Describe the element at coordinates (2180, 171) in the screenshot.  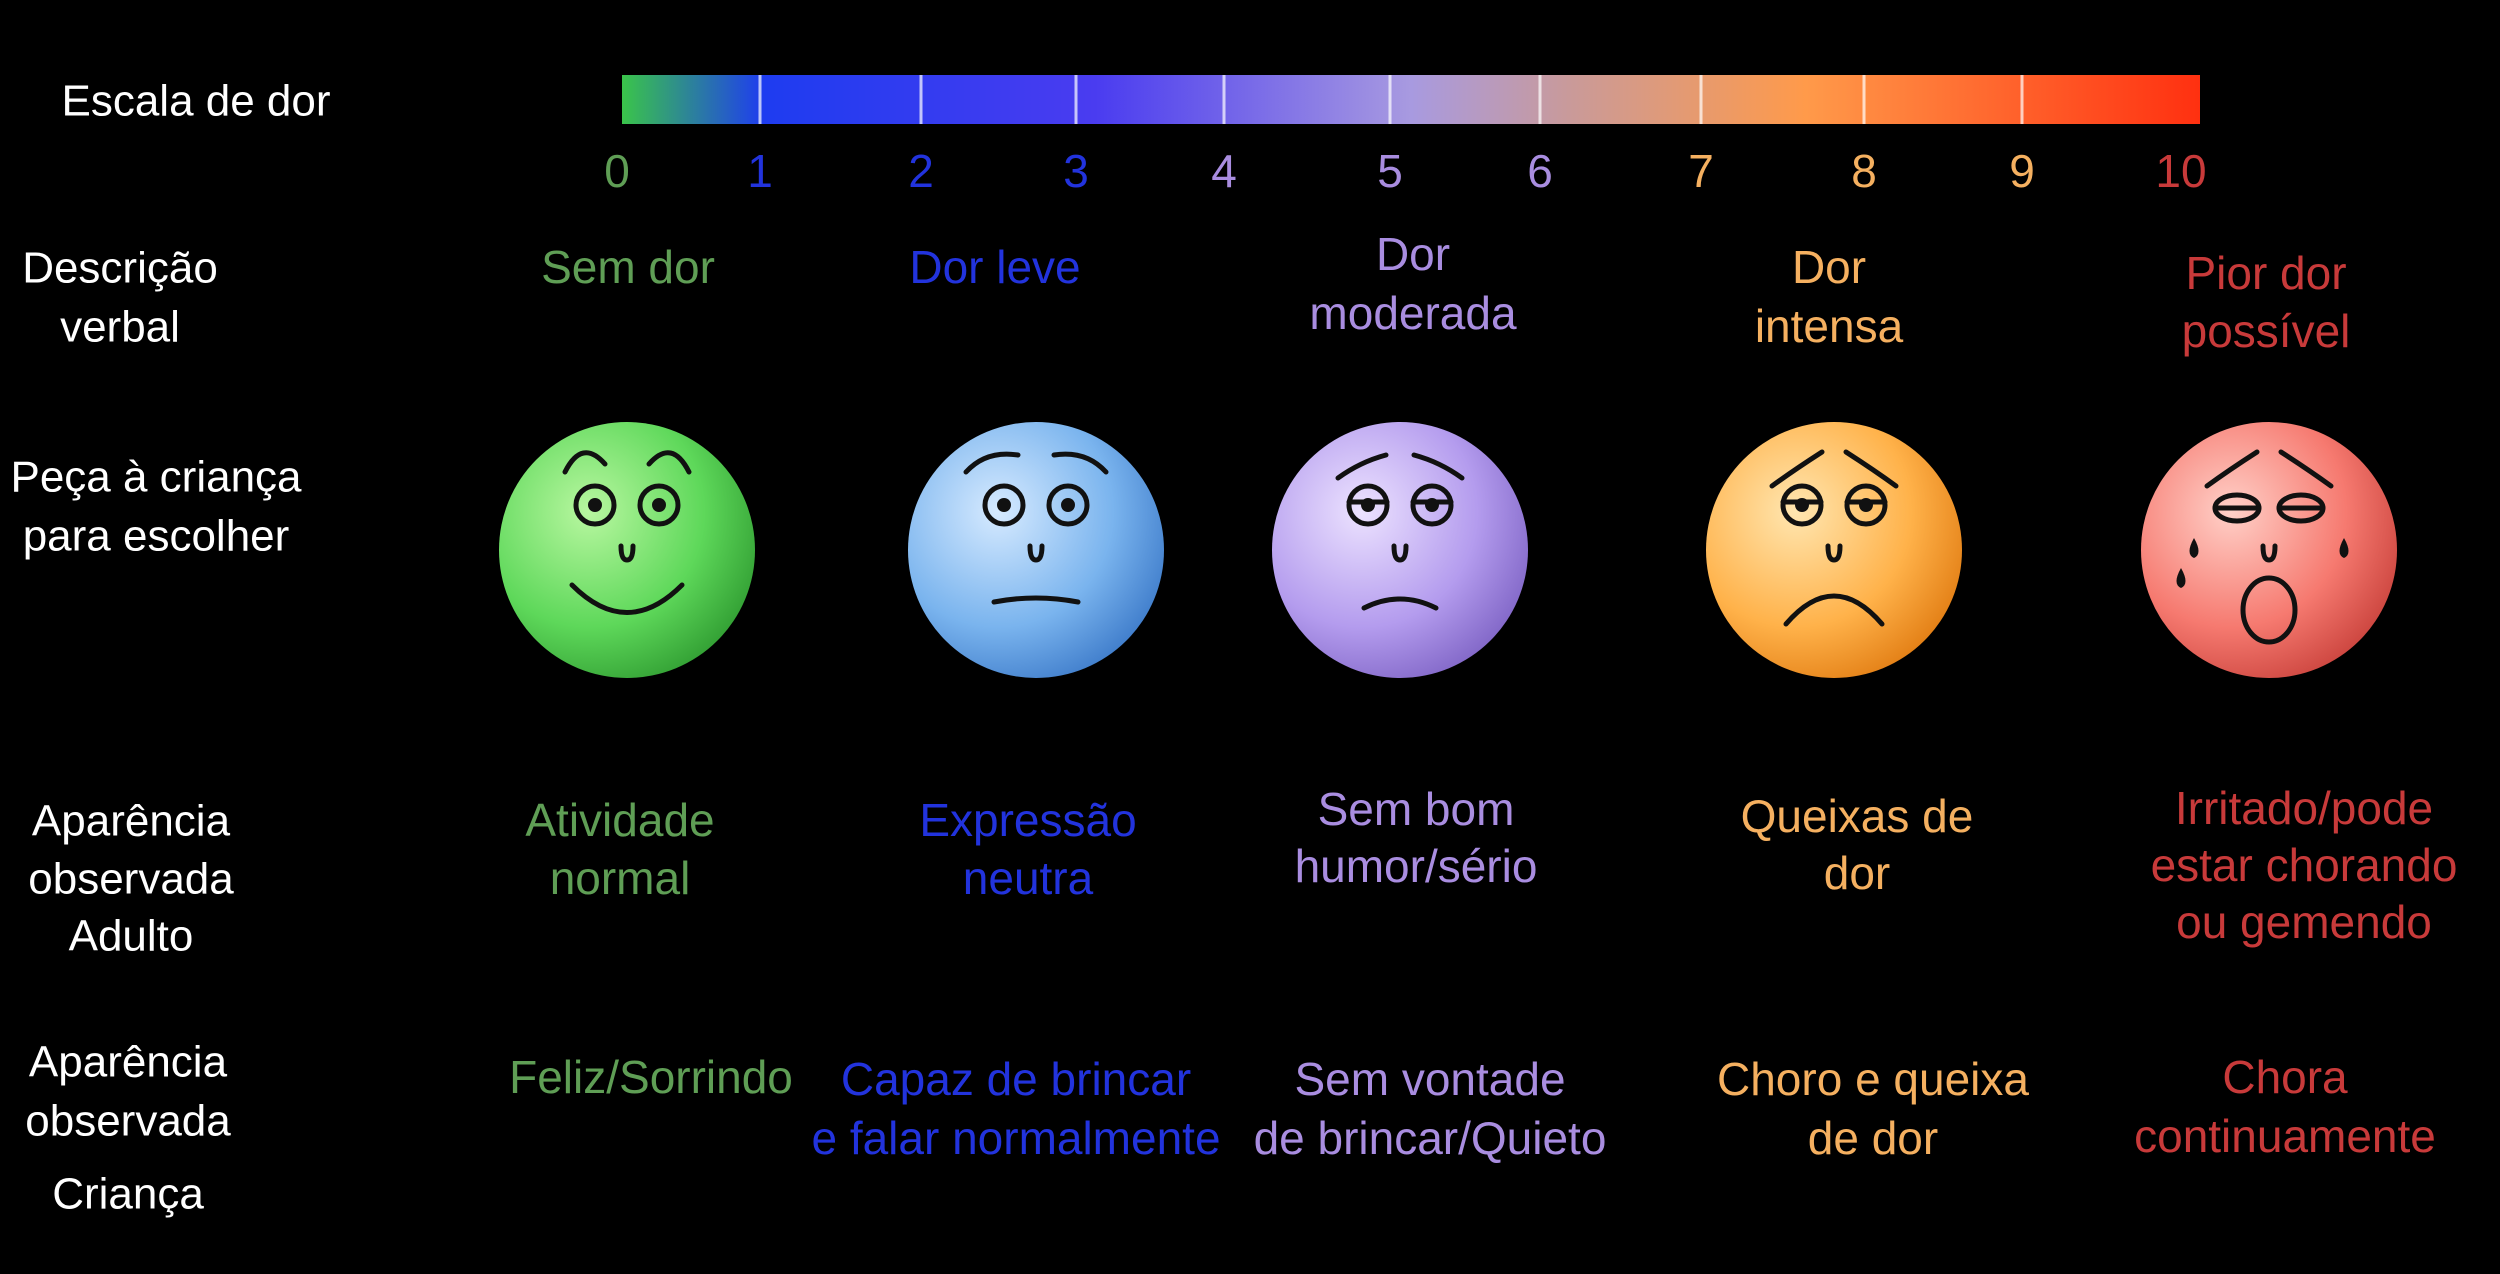
I see `scale-tick-label: 10` at that location.